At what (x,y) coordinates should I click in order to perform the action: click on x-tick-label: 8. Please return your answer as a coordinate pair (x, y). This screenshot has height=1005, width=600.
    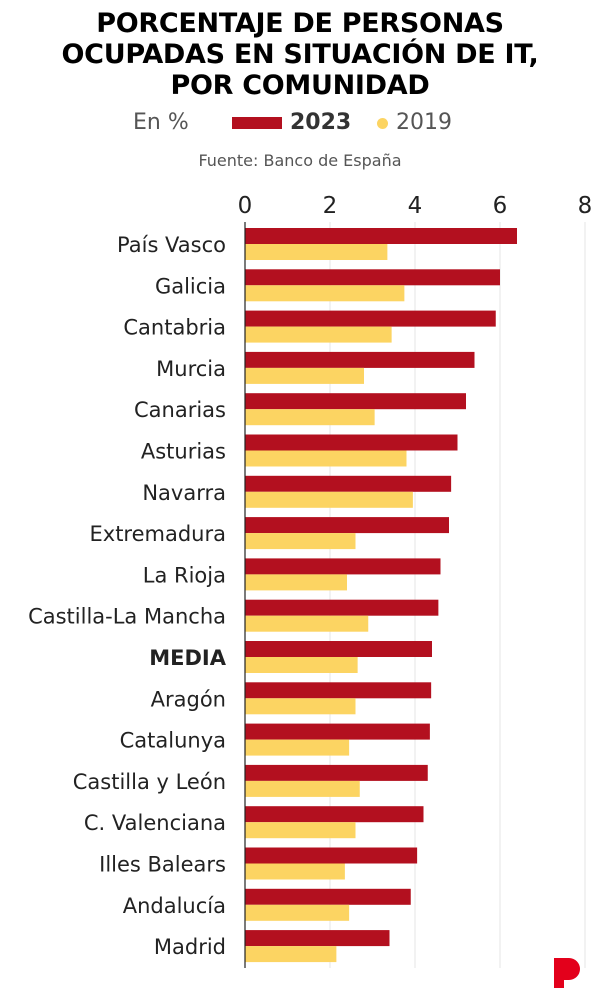
    Looking at the image, I should click on (585, 206).